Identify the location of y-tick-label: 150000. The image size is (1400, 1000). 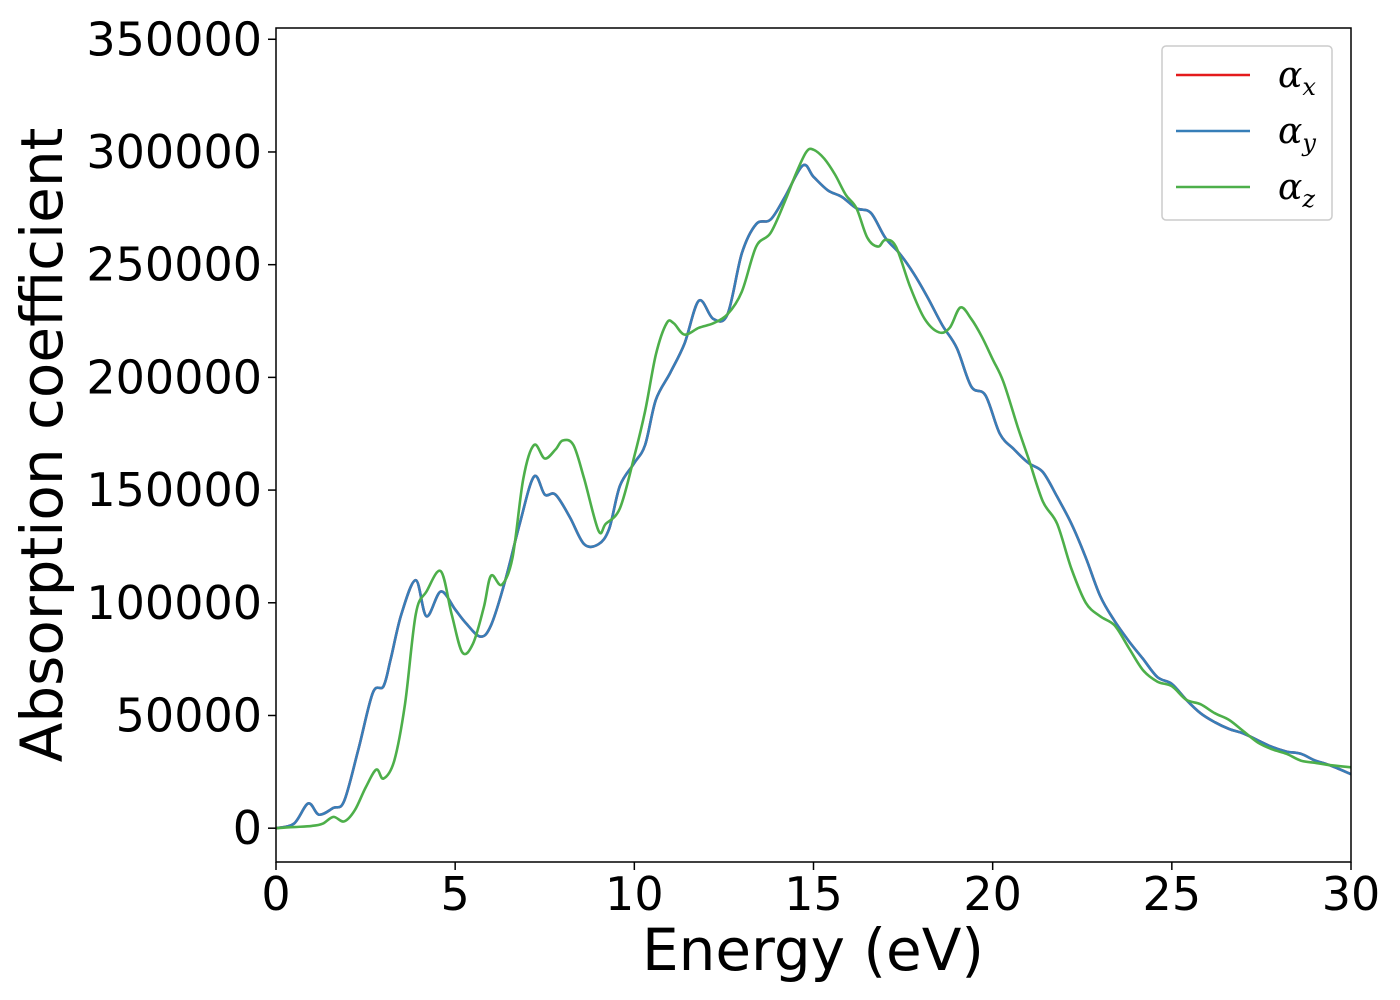
(174, 490).